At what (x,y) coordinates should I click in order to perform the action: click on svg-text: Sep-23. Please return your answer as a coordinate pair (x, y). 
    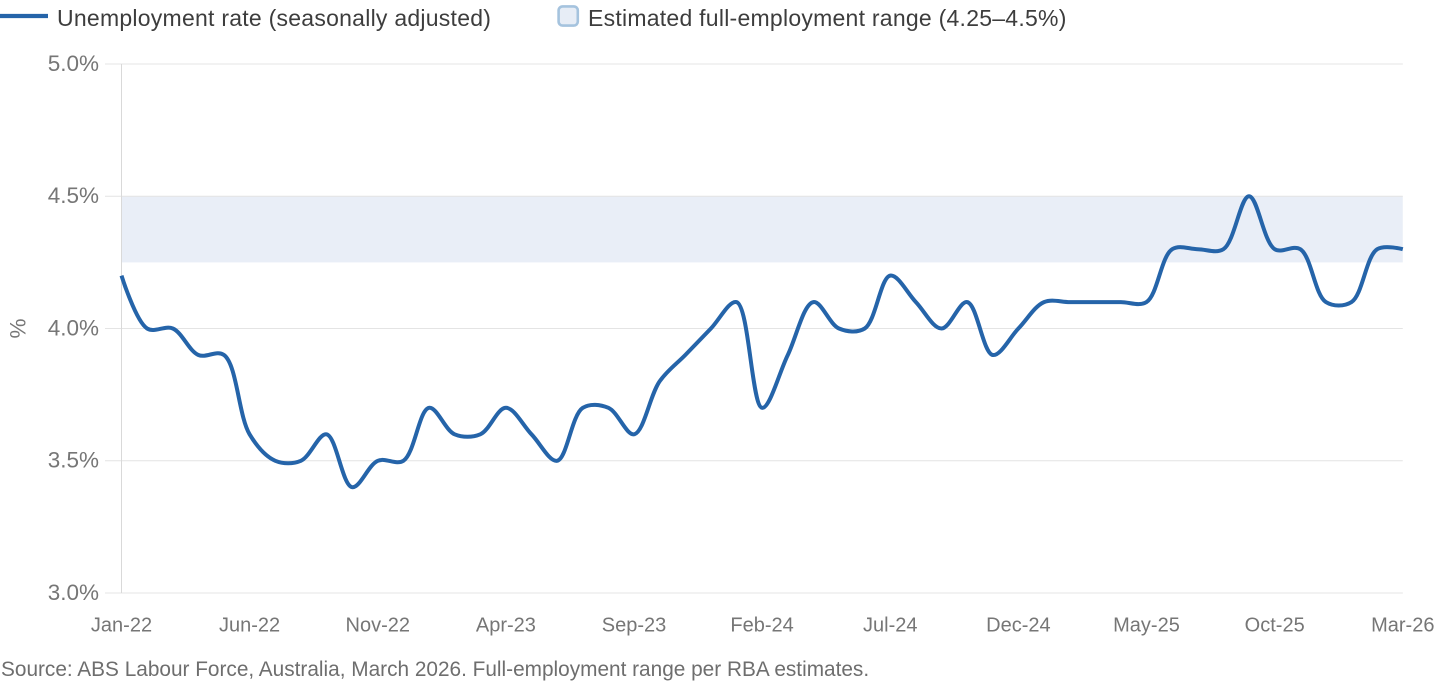
    Looking at the image, I should click on (634, 626).